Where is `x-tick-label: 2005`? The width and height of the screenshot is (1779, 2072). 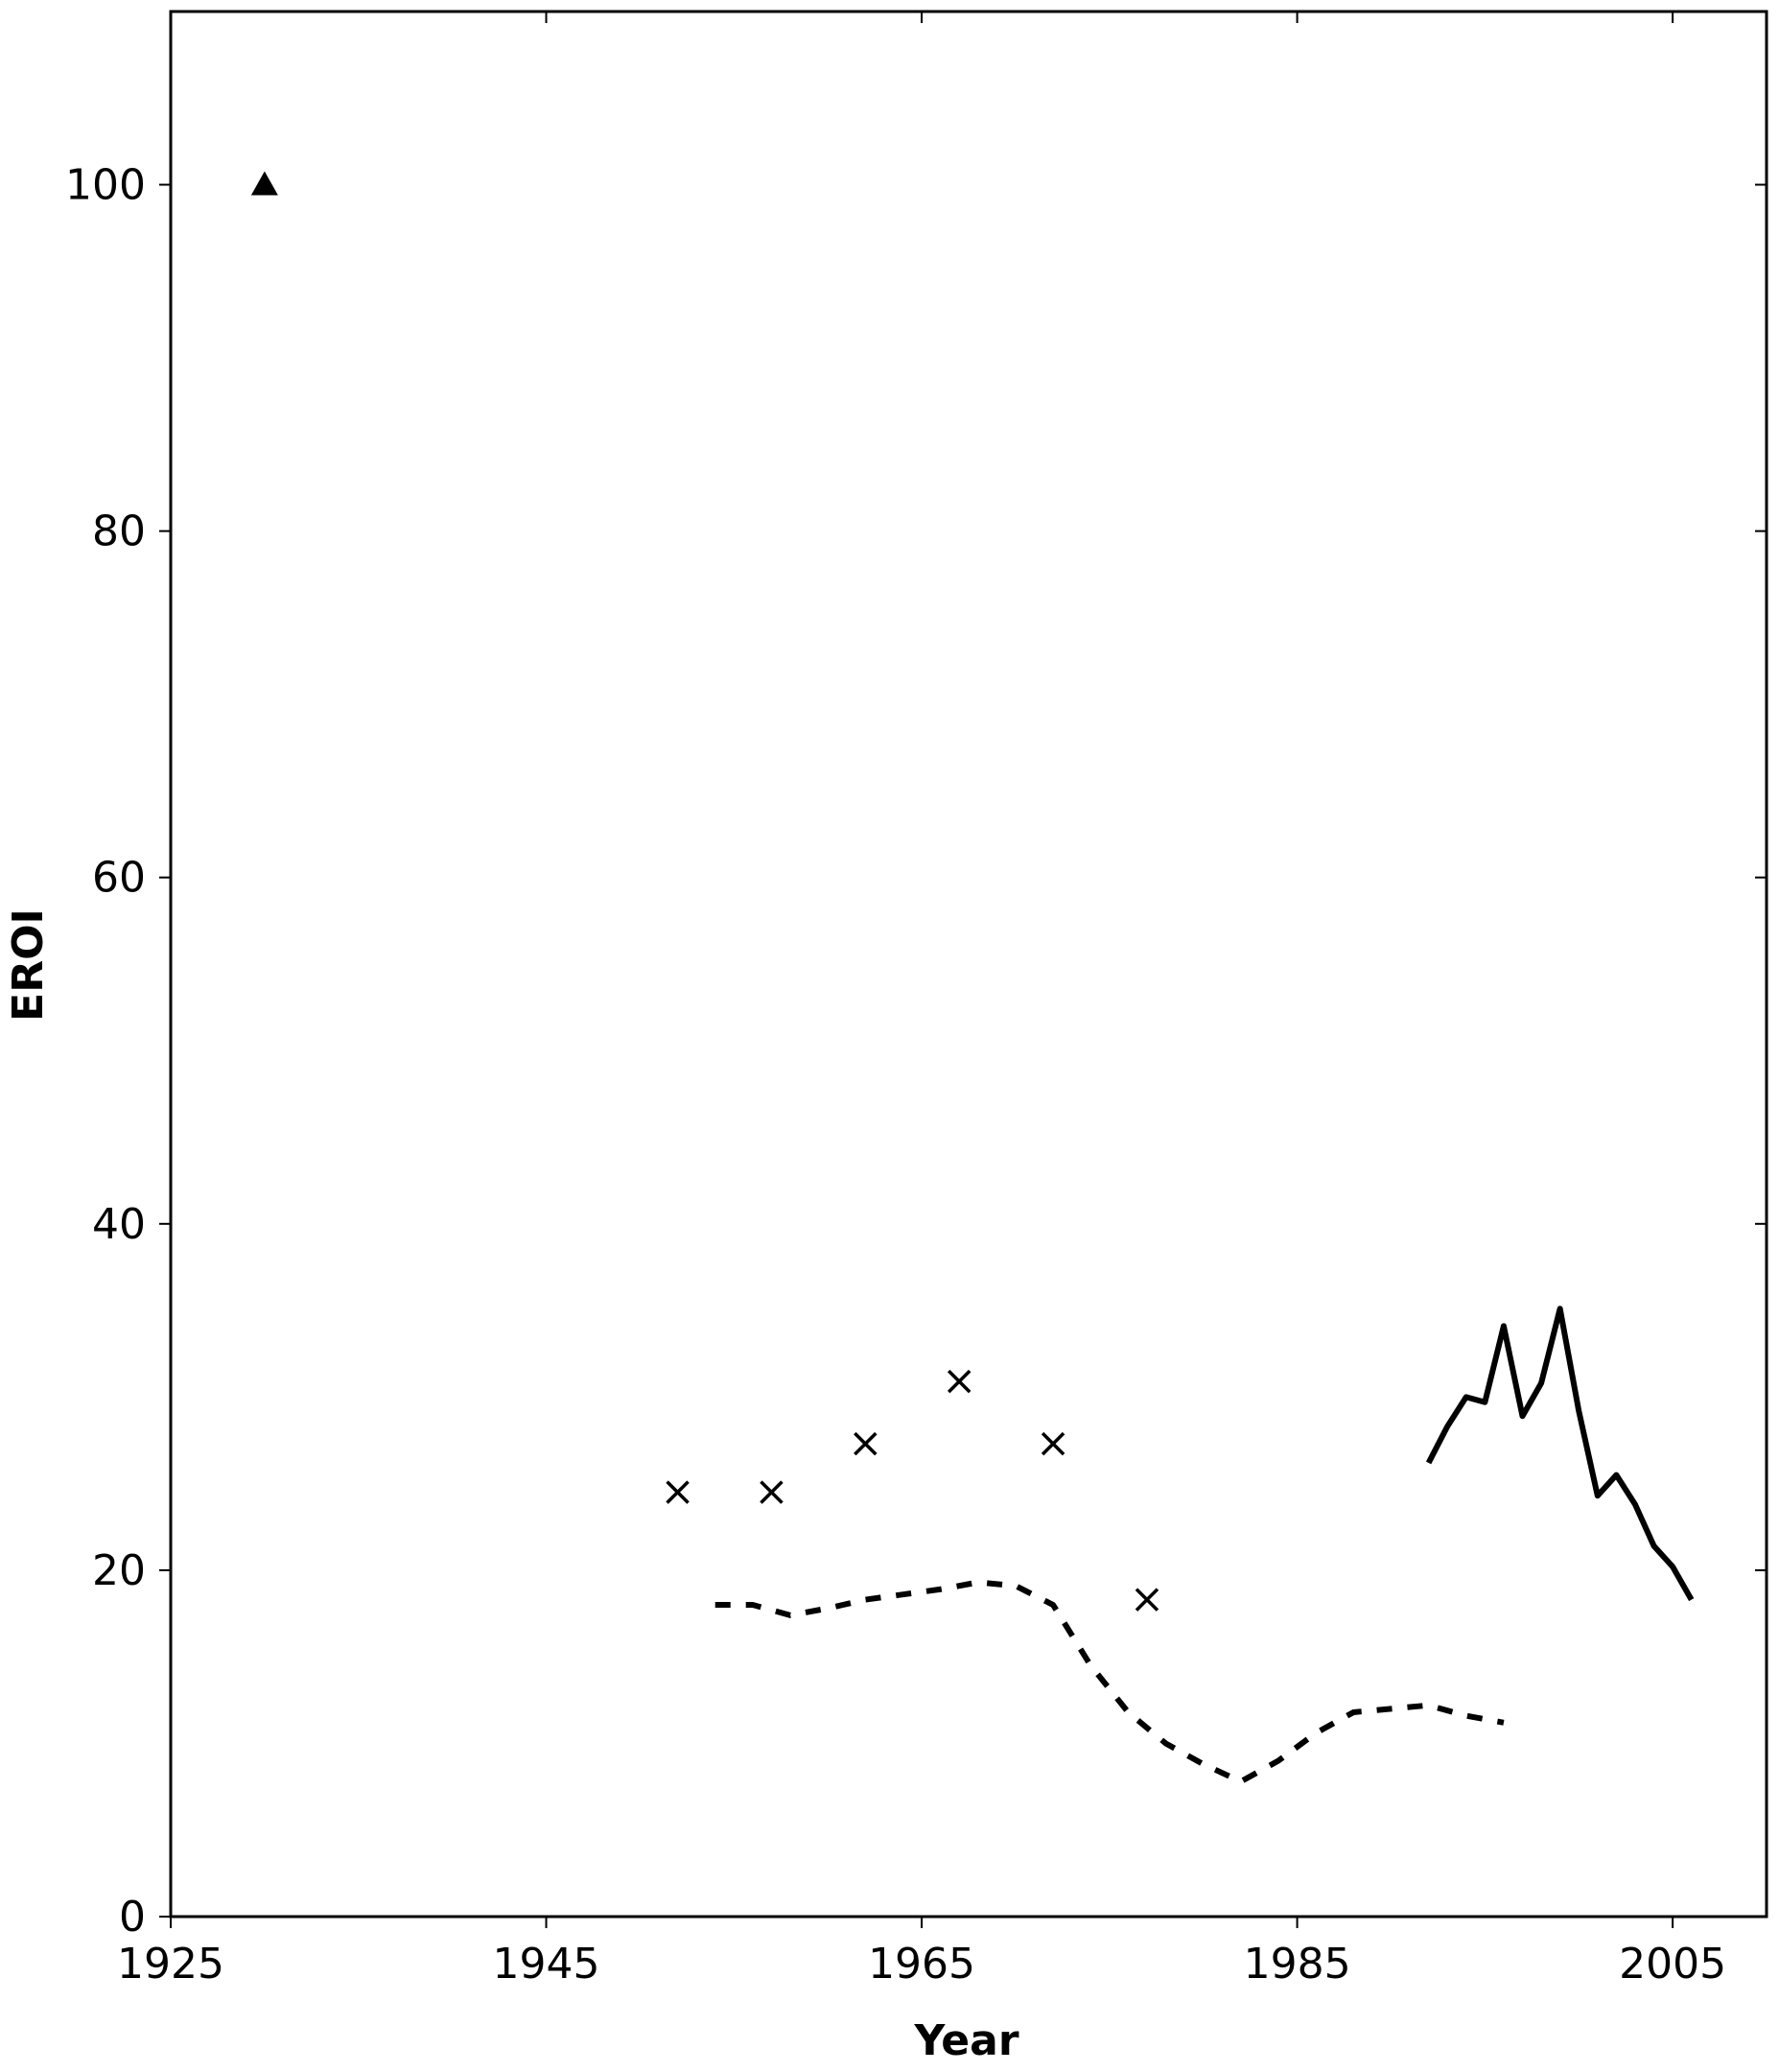 x-tick-label: 2005 is located at coordinates (1672, 1964).